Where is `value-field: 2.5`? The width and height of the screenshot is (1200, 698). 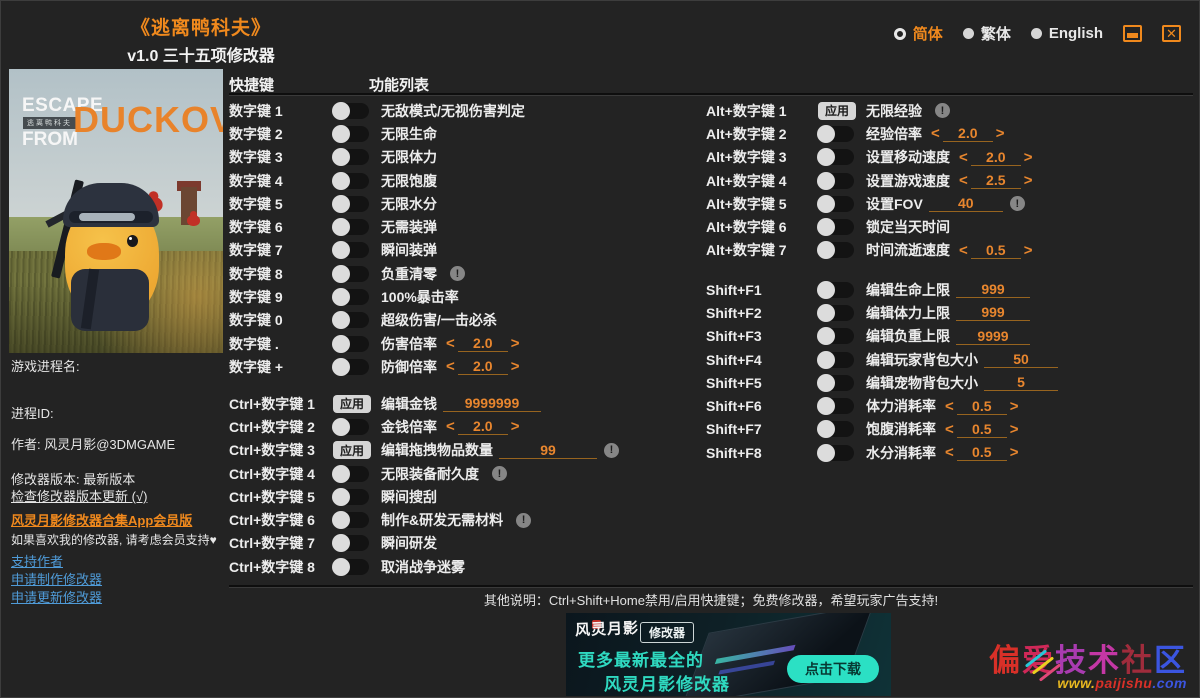
value-field: 2.5 is located at coordinates (995, 181).